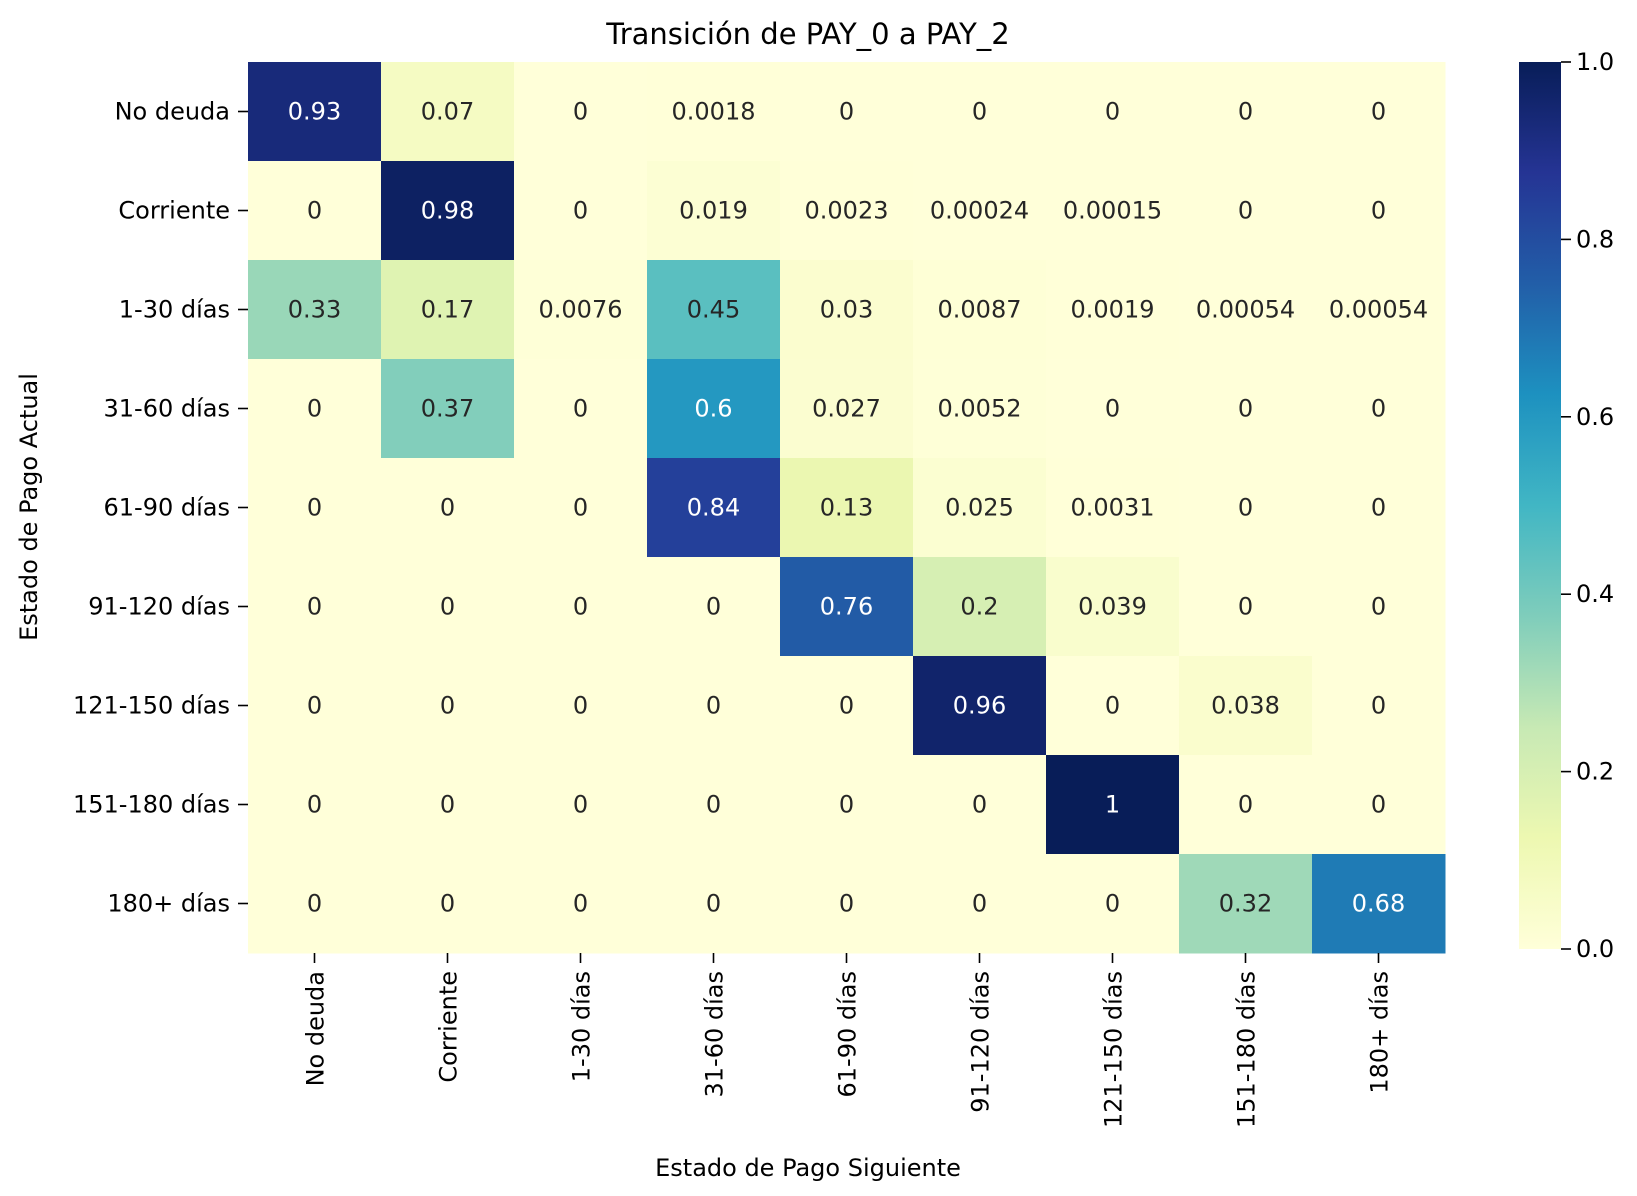  What do you see at coordinates (1595, 594) in the screenshot?
I see `colorbar-tick-label: 0.4` at bounding box center [1595, 594].